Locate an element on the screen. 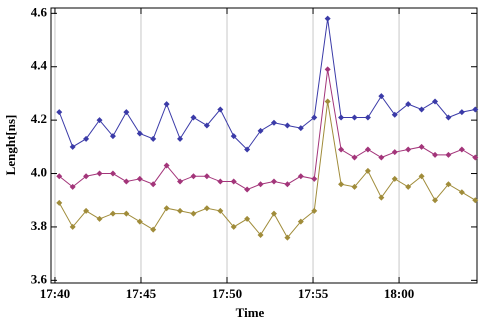 The width and height of the screenshot is (480, 329). y-axis-label: Lenght[ns] is located at coordinates (10, 145).